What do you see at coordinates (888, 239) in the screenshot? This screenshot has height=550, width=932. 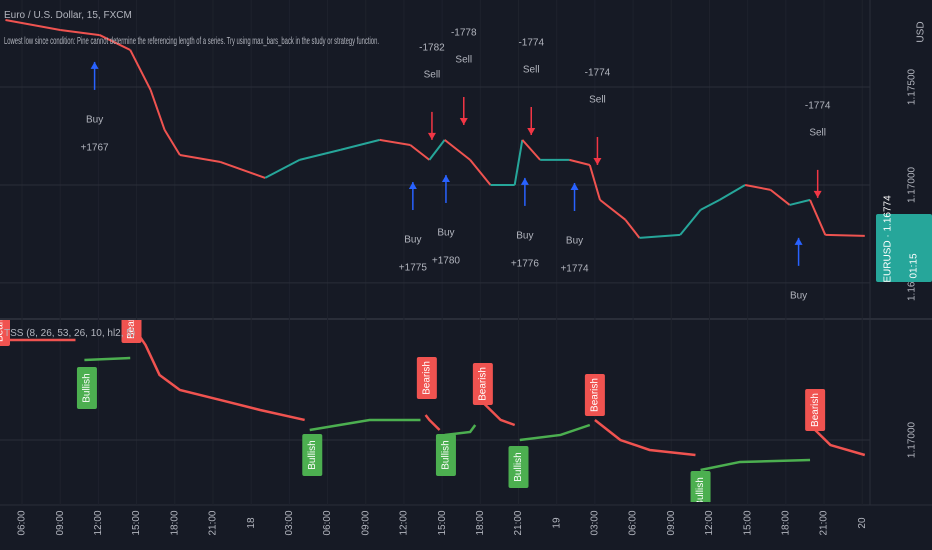 I see `price-tag-label: EURUSD · 1.16774` at bounding box center [888, 239].